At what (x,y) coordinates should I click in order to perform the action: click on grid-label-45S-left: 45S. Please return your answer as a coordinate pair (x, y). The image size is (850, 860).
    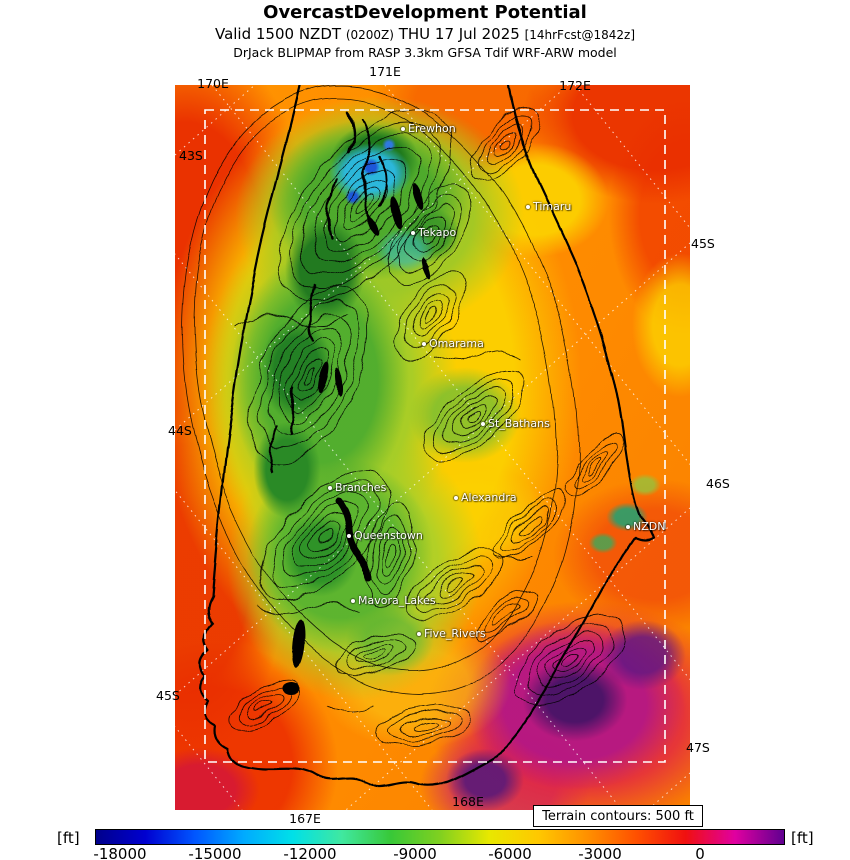
    Looking at the image, I should click on (168, 695).